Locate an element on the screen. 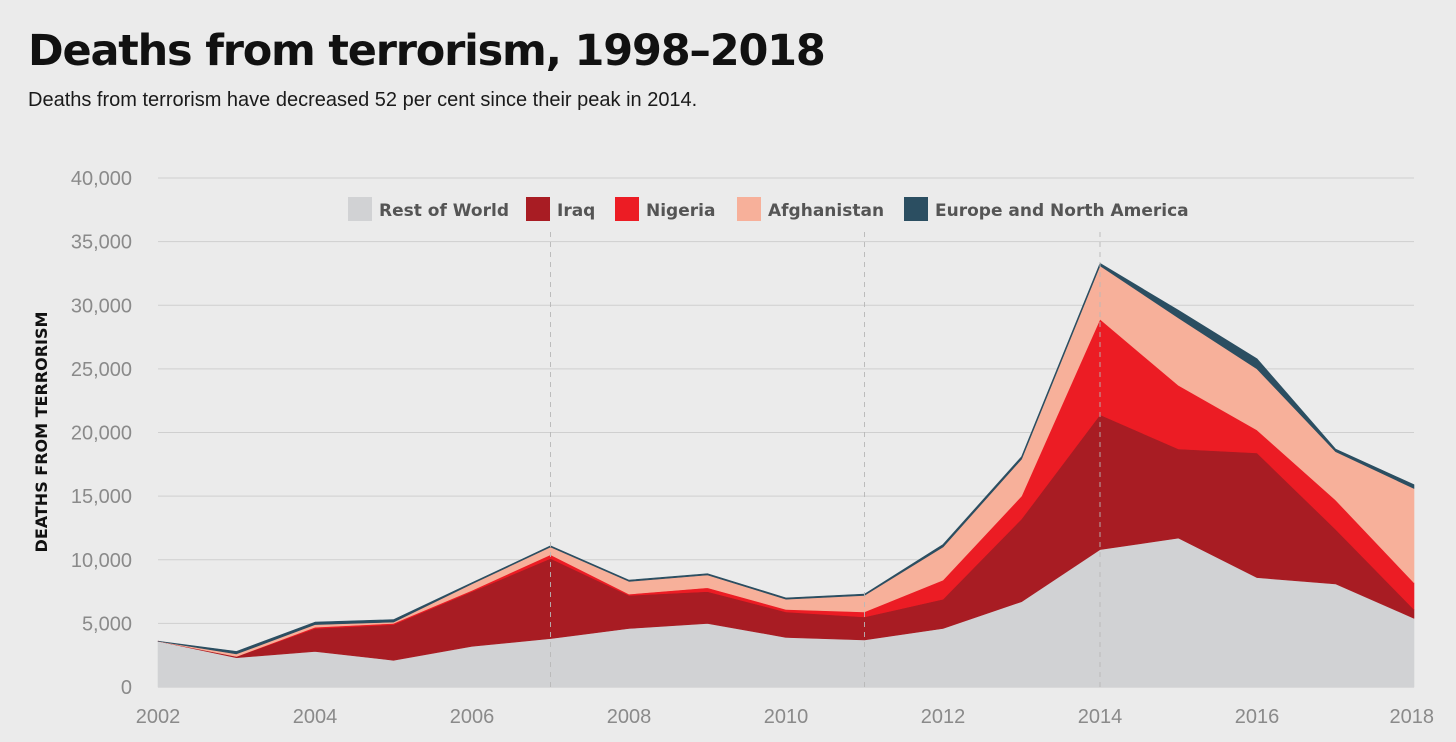 The width and height of the screenshot is (1456, 742). x-tick-label: 2006 is located at coordinates (472, 717).